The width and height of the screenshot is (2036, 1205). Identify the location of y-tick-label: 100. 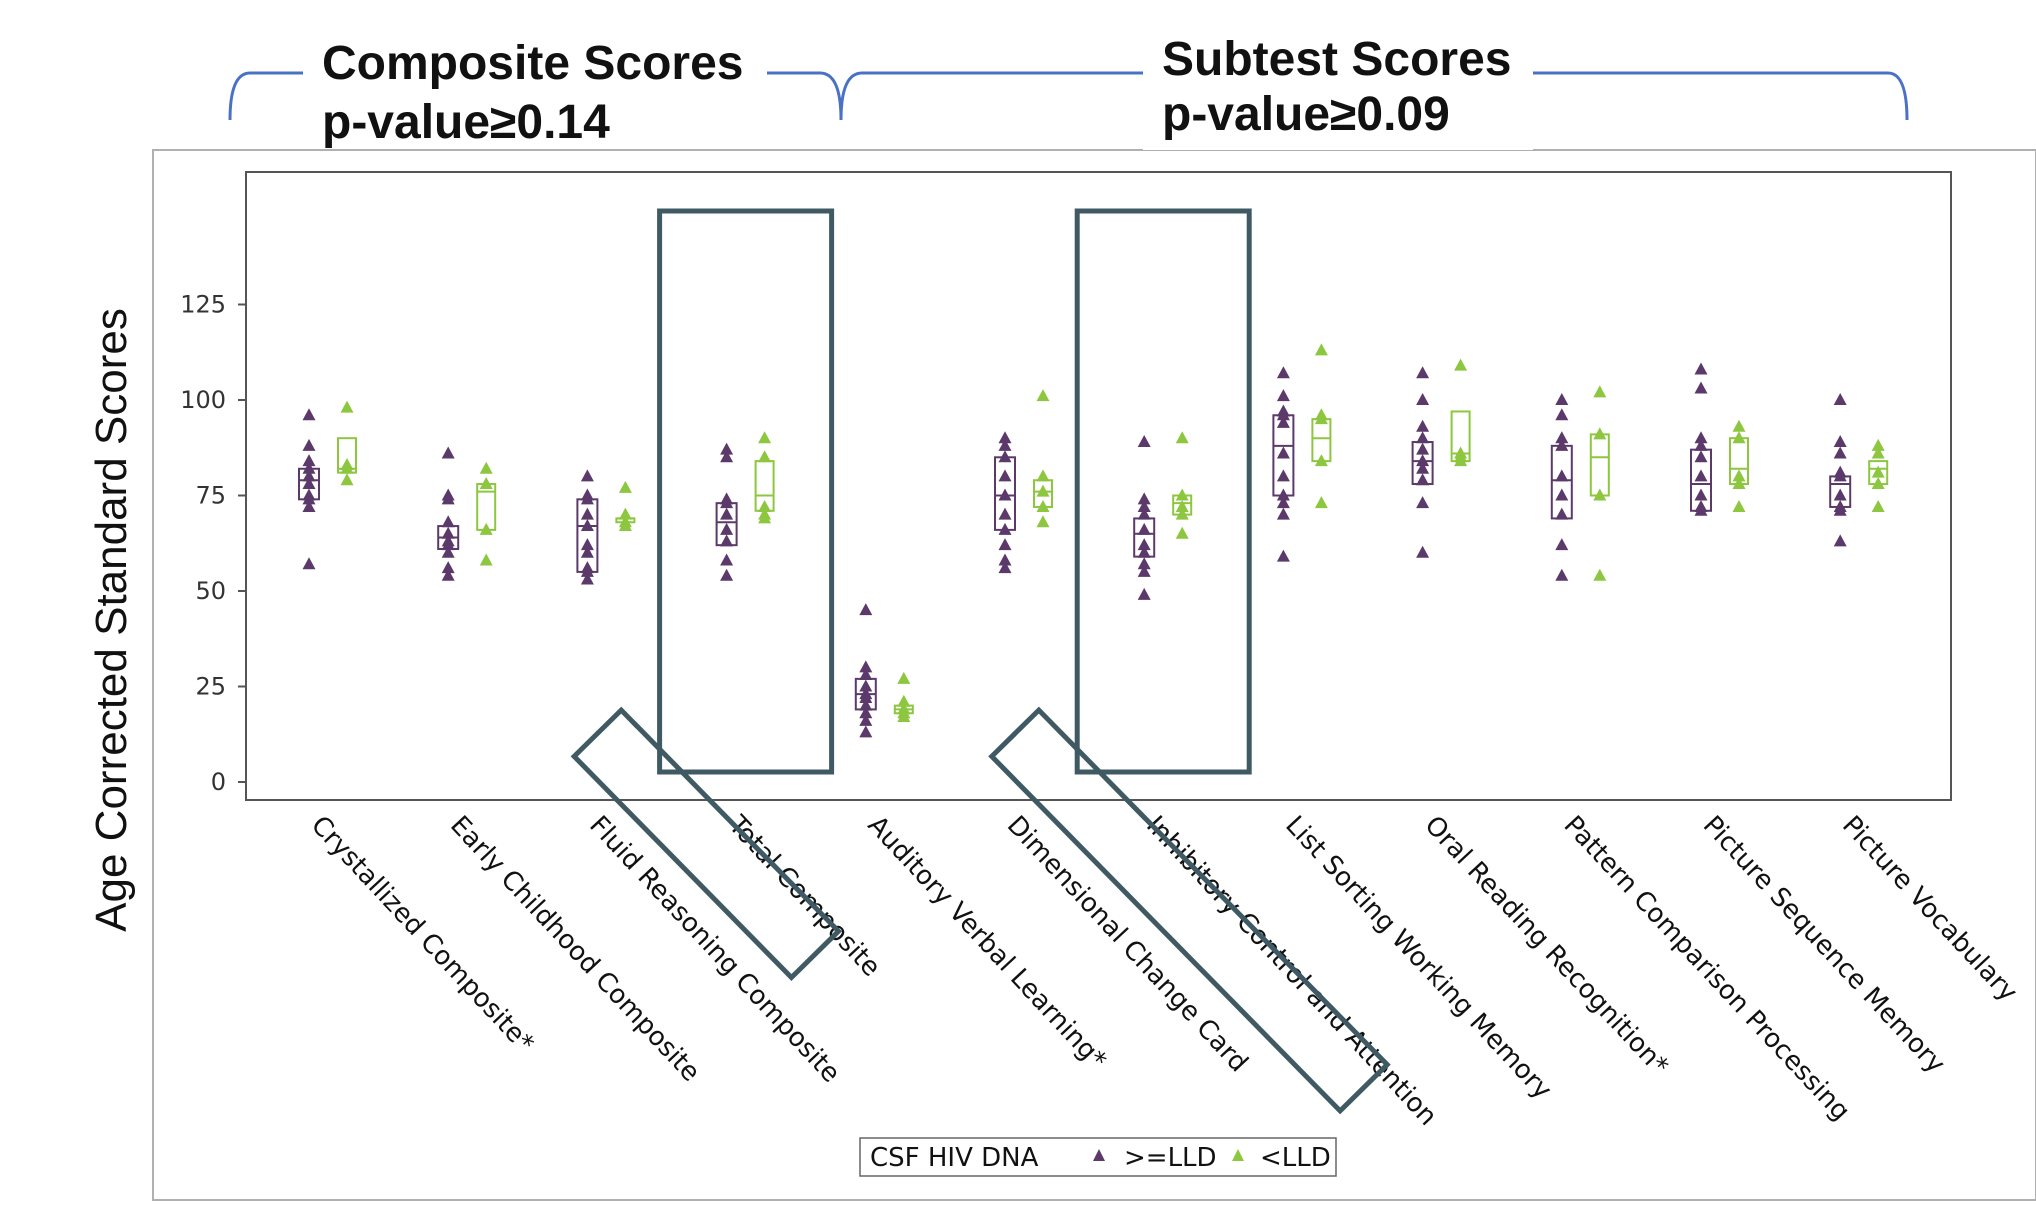
(203, 400).